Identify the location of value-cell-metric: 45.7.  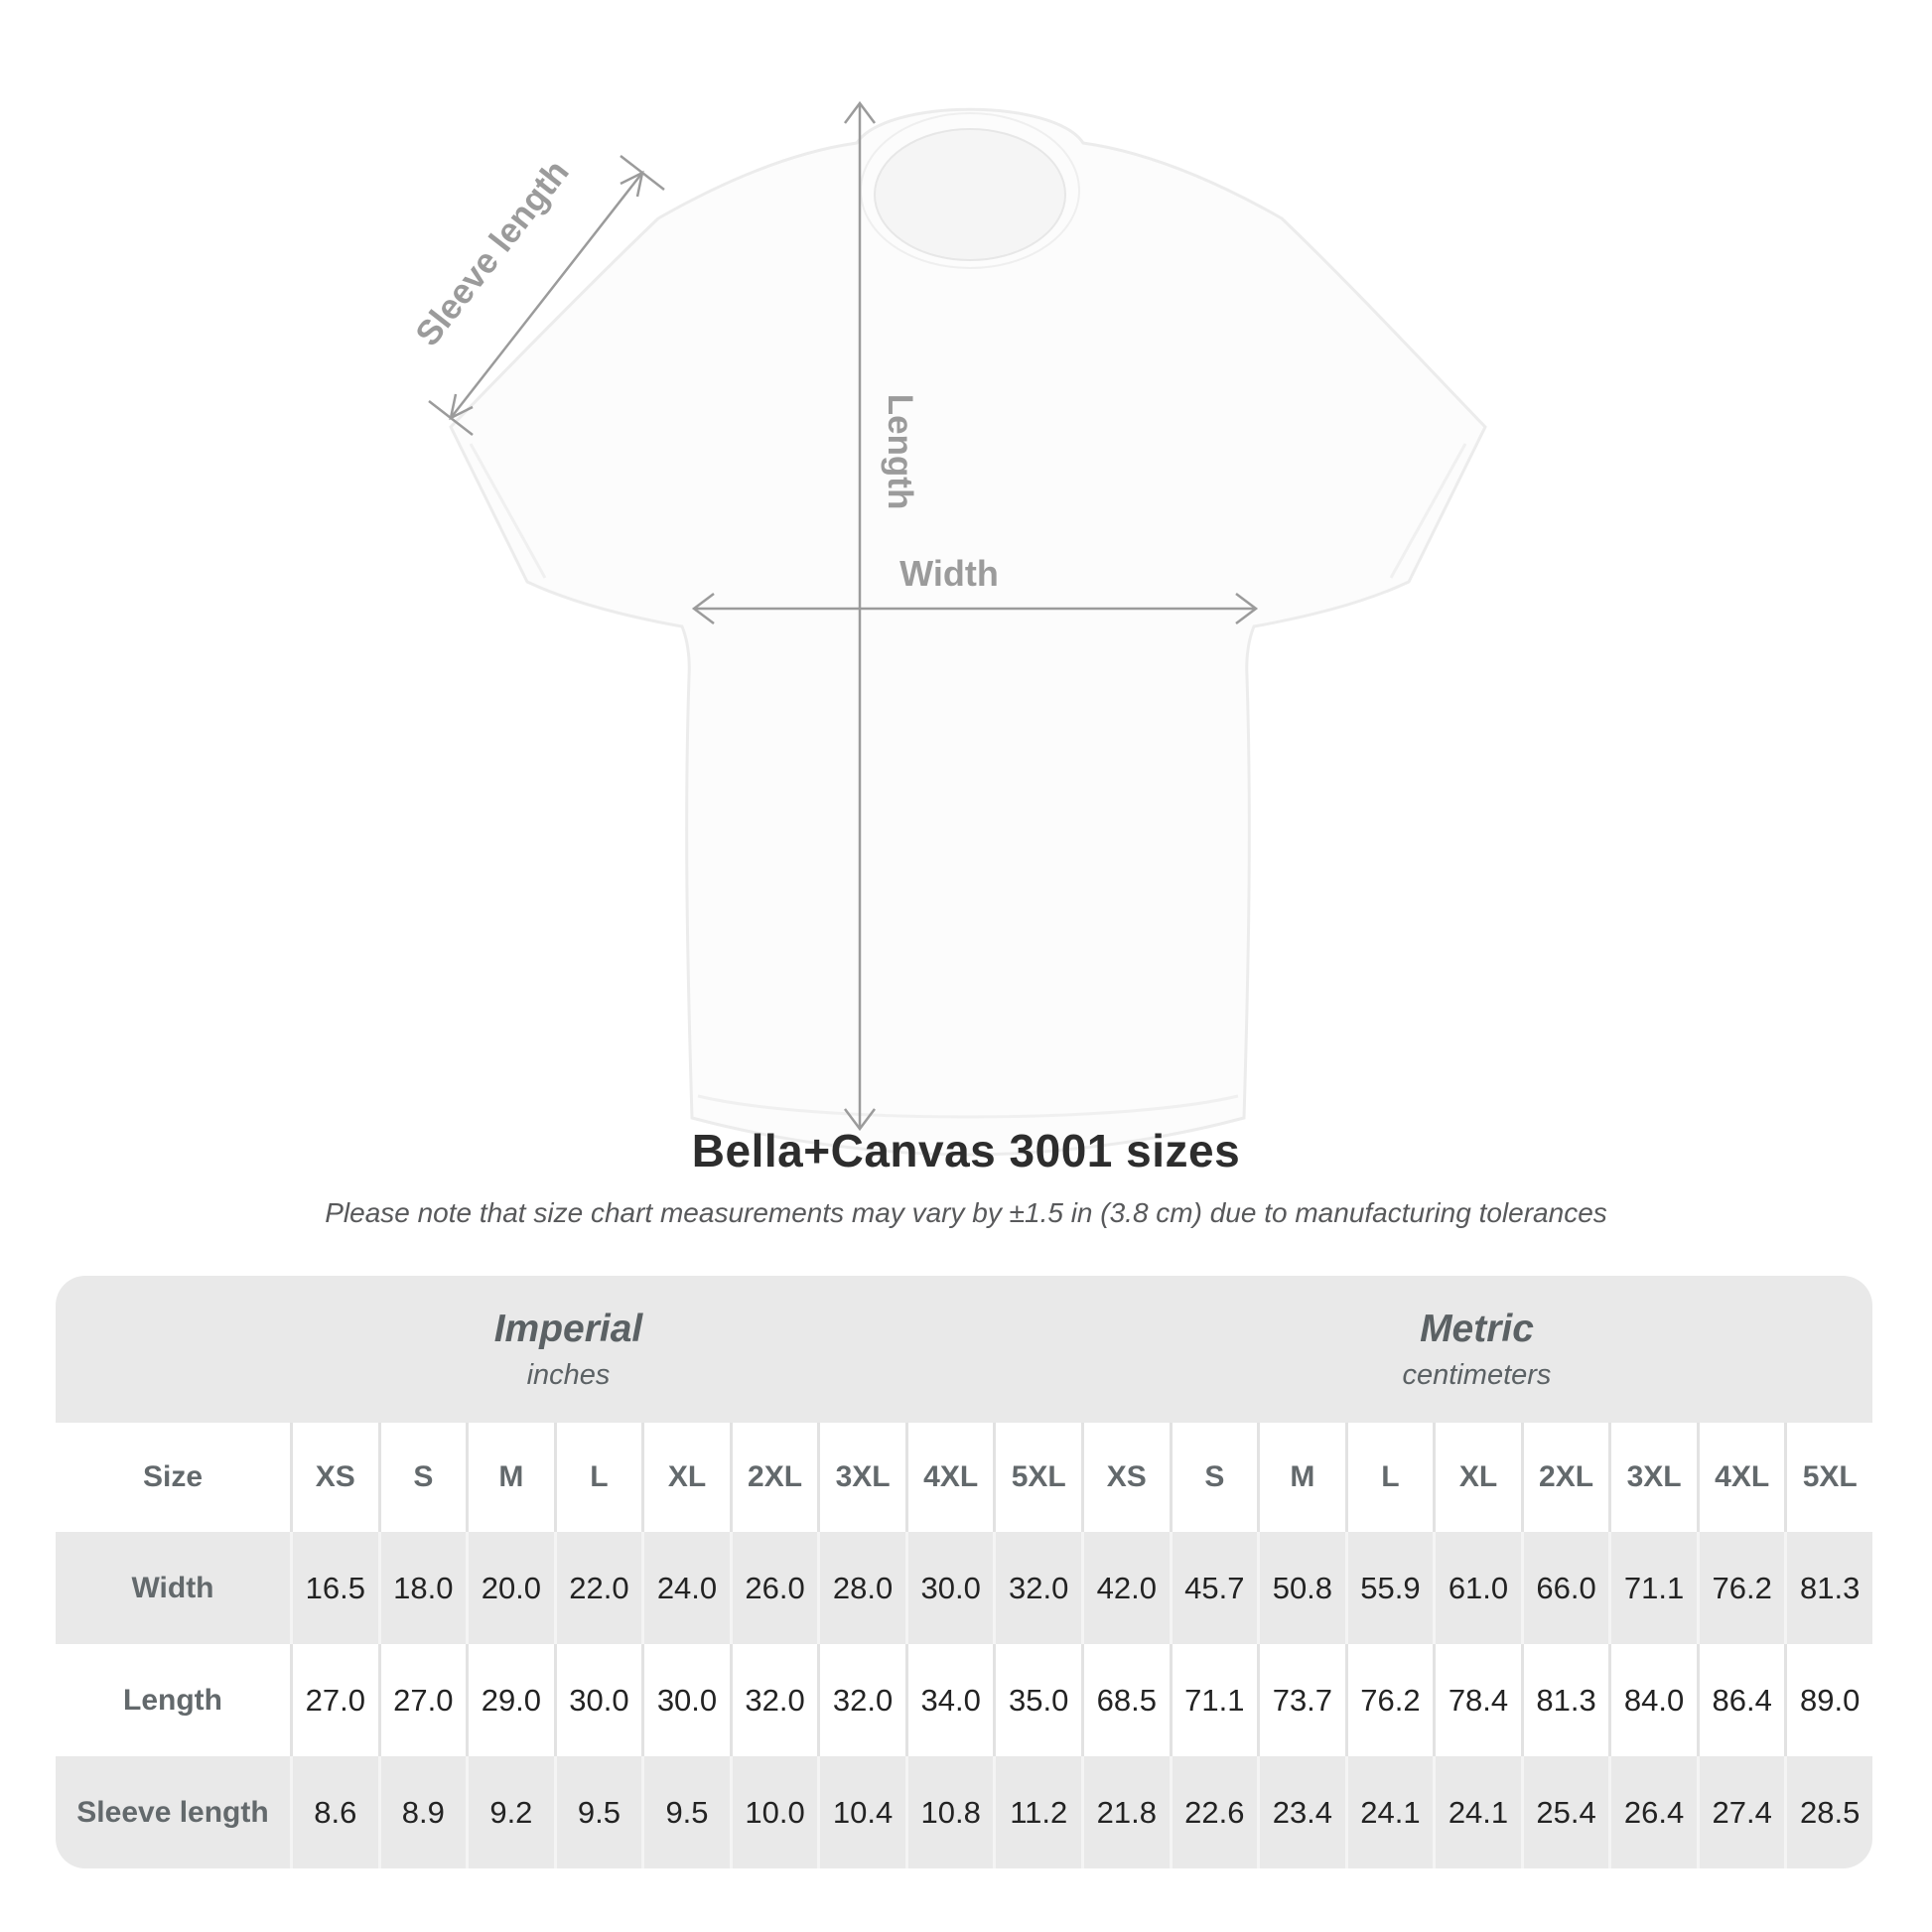
(1213, 1588).